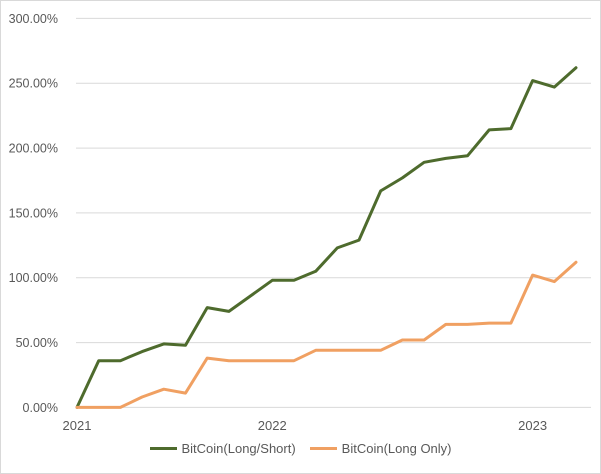  I want to click on y-tick-label: 250.00%, so click(33, 84).